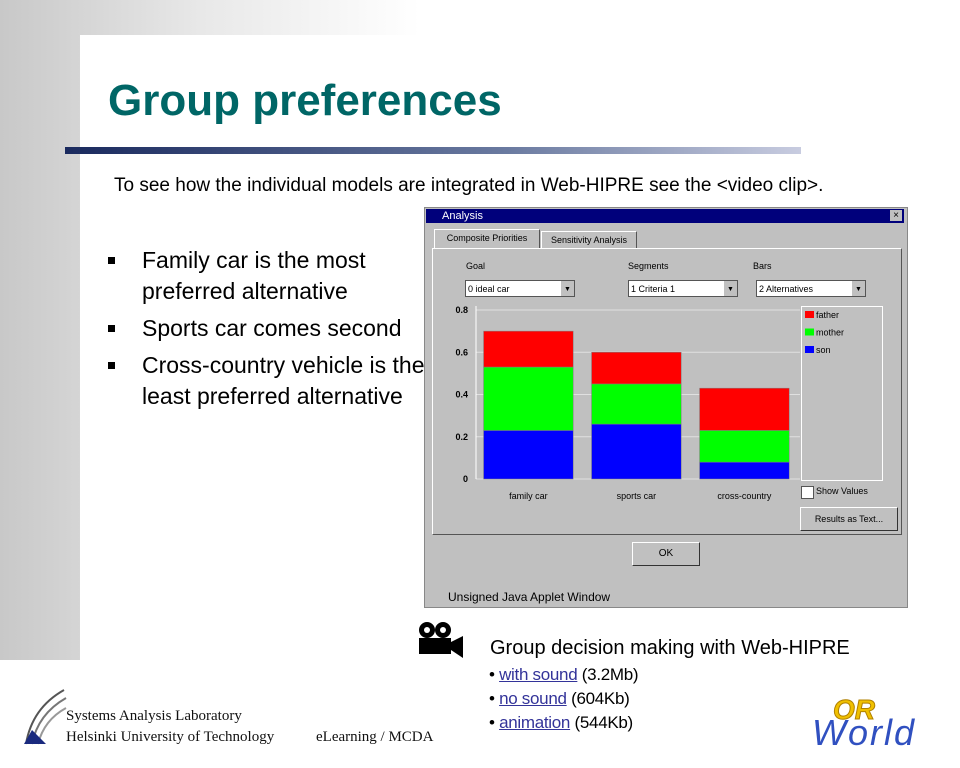 This screenshot has height=768, width=960. I want to click on legend-box, so click(842, 393).